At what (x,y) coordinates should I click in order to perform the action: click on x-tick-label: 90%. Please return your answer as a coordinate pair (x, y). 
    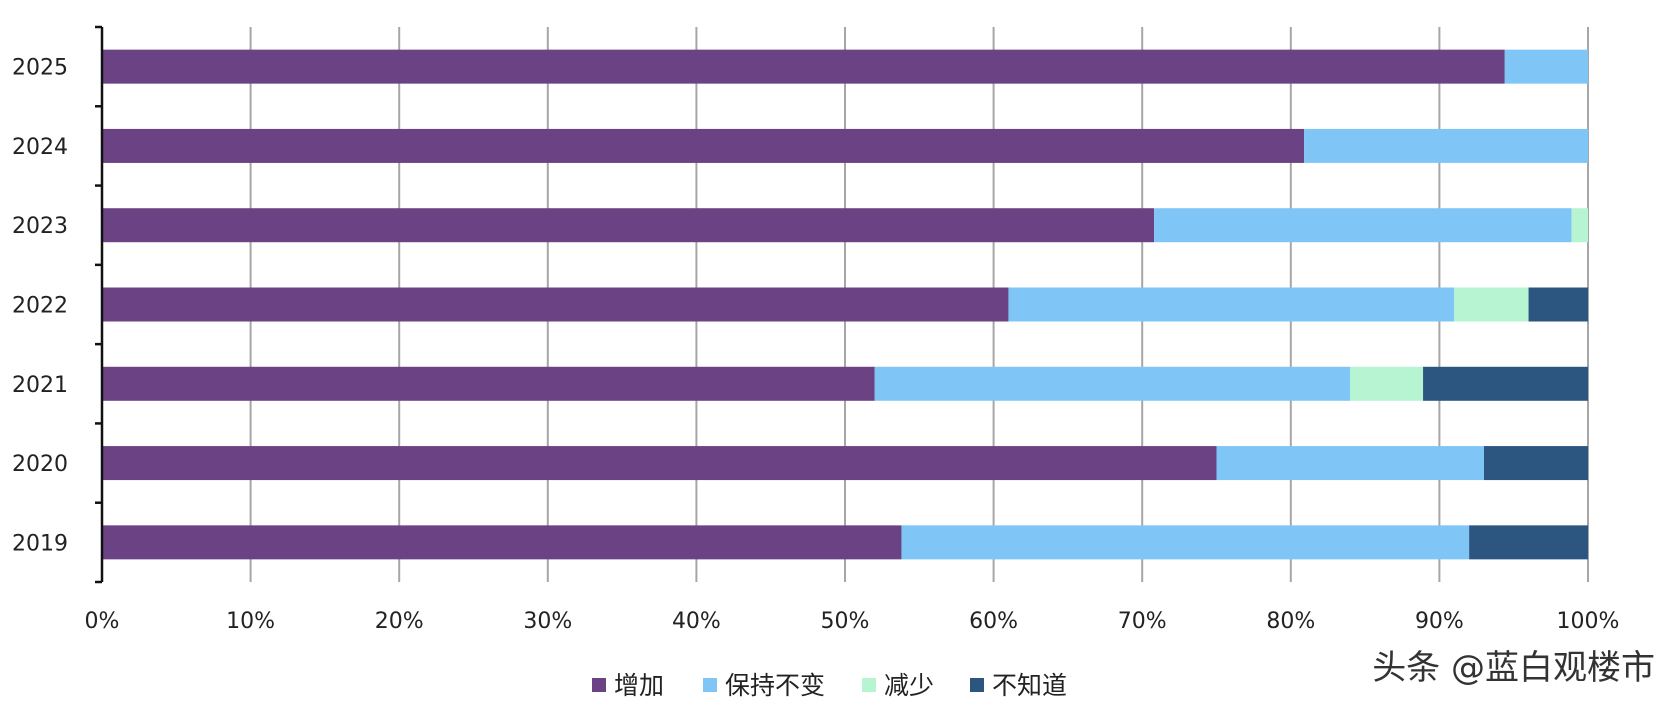
    Looking at the image, I should click on (1439, 621).